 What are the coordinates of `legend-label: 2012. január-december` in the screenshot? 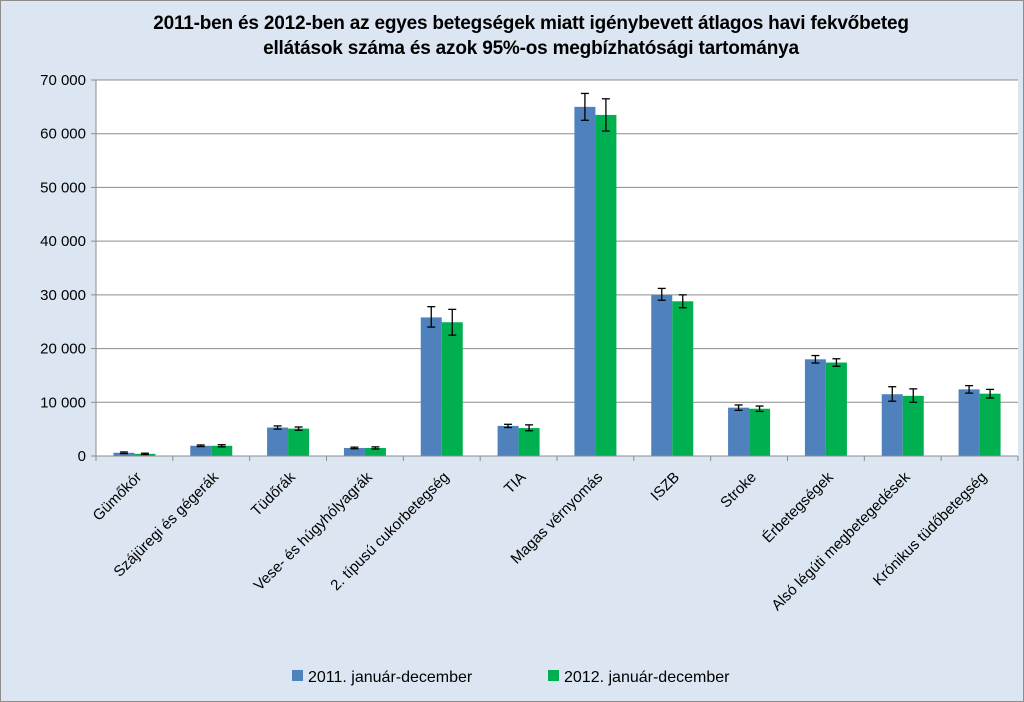 It's located at (647, 677).